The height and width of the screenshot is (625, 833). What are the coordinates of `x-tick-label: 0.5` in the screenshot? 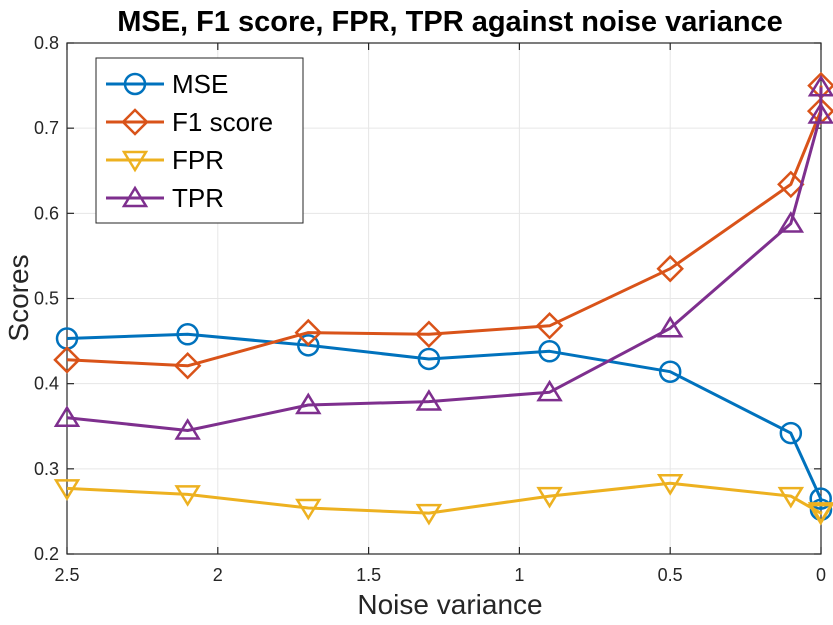 It's located at (670, 575).